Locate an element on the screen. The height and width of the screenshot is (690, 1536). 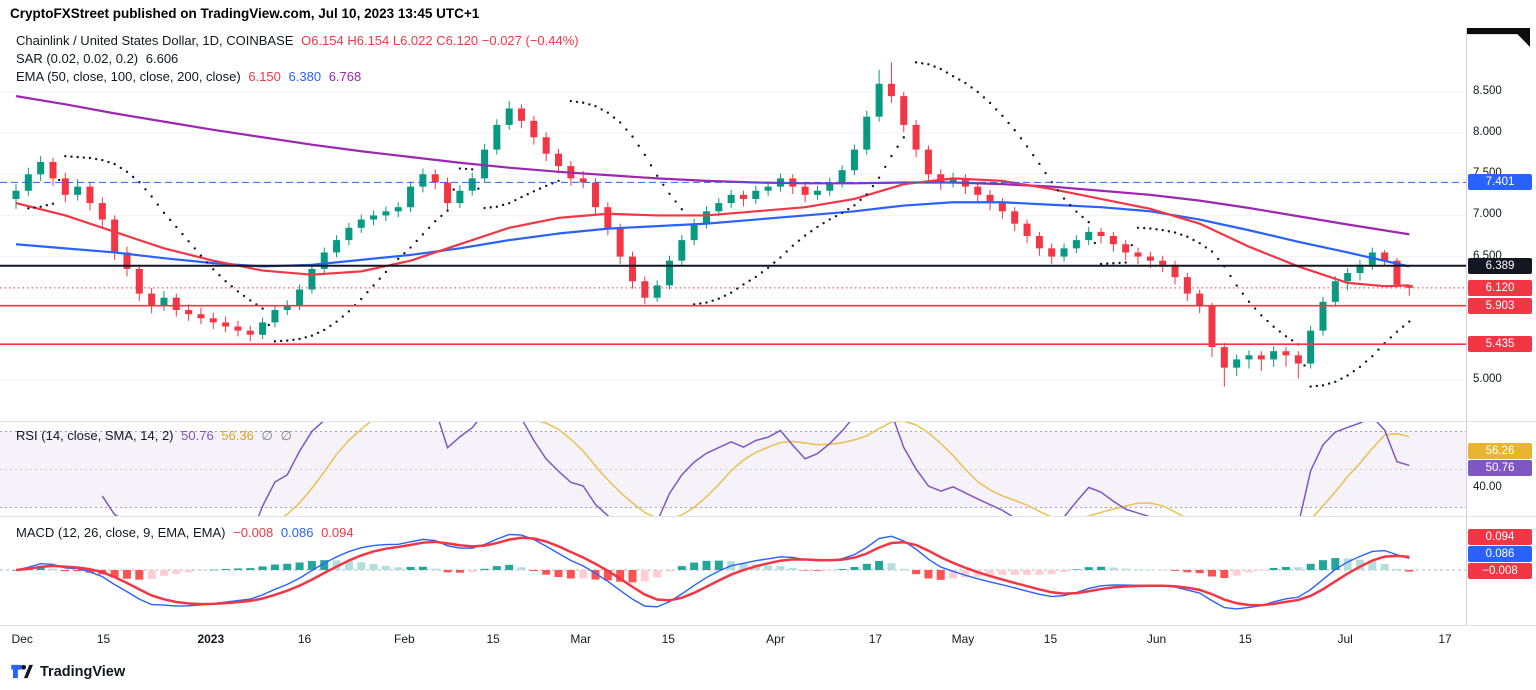
time-axis-label: Apr is located at coordinates (775, 639).